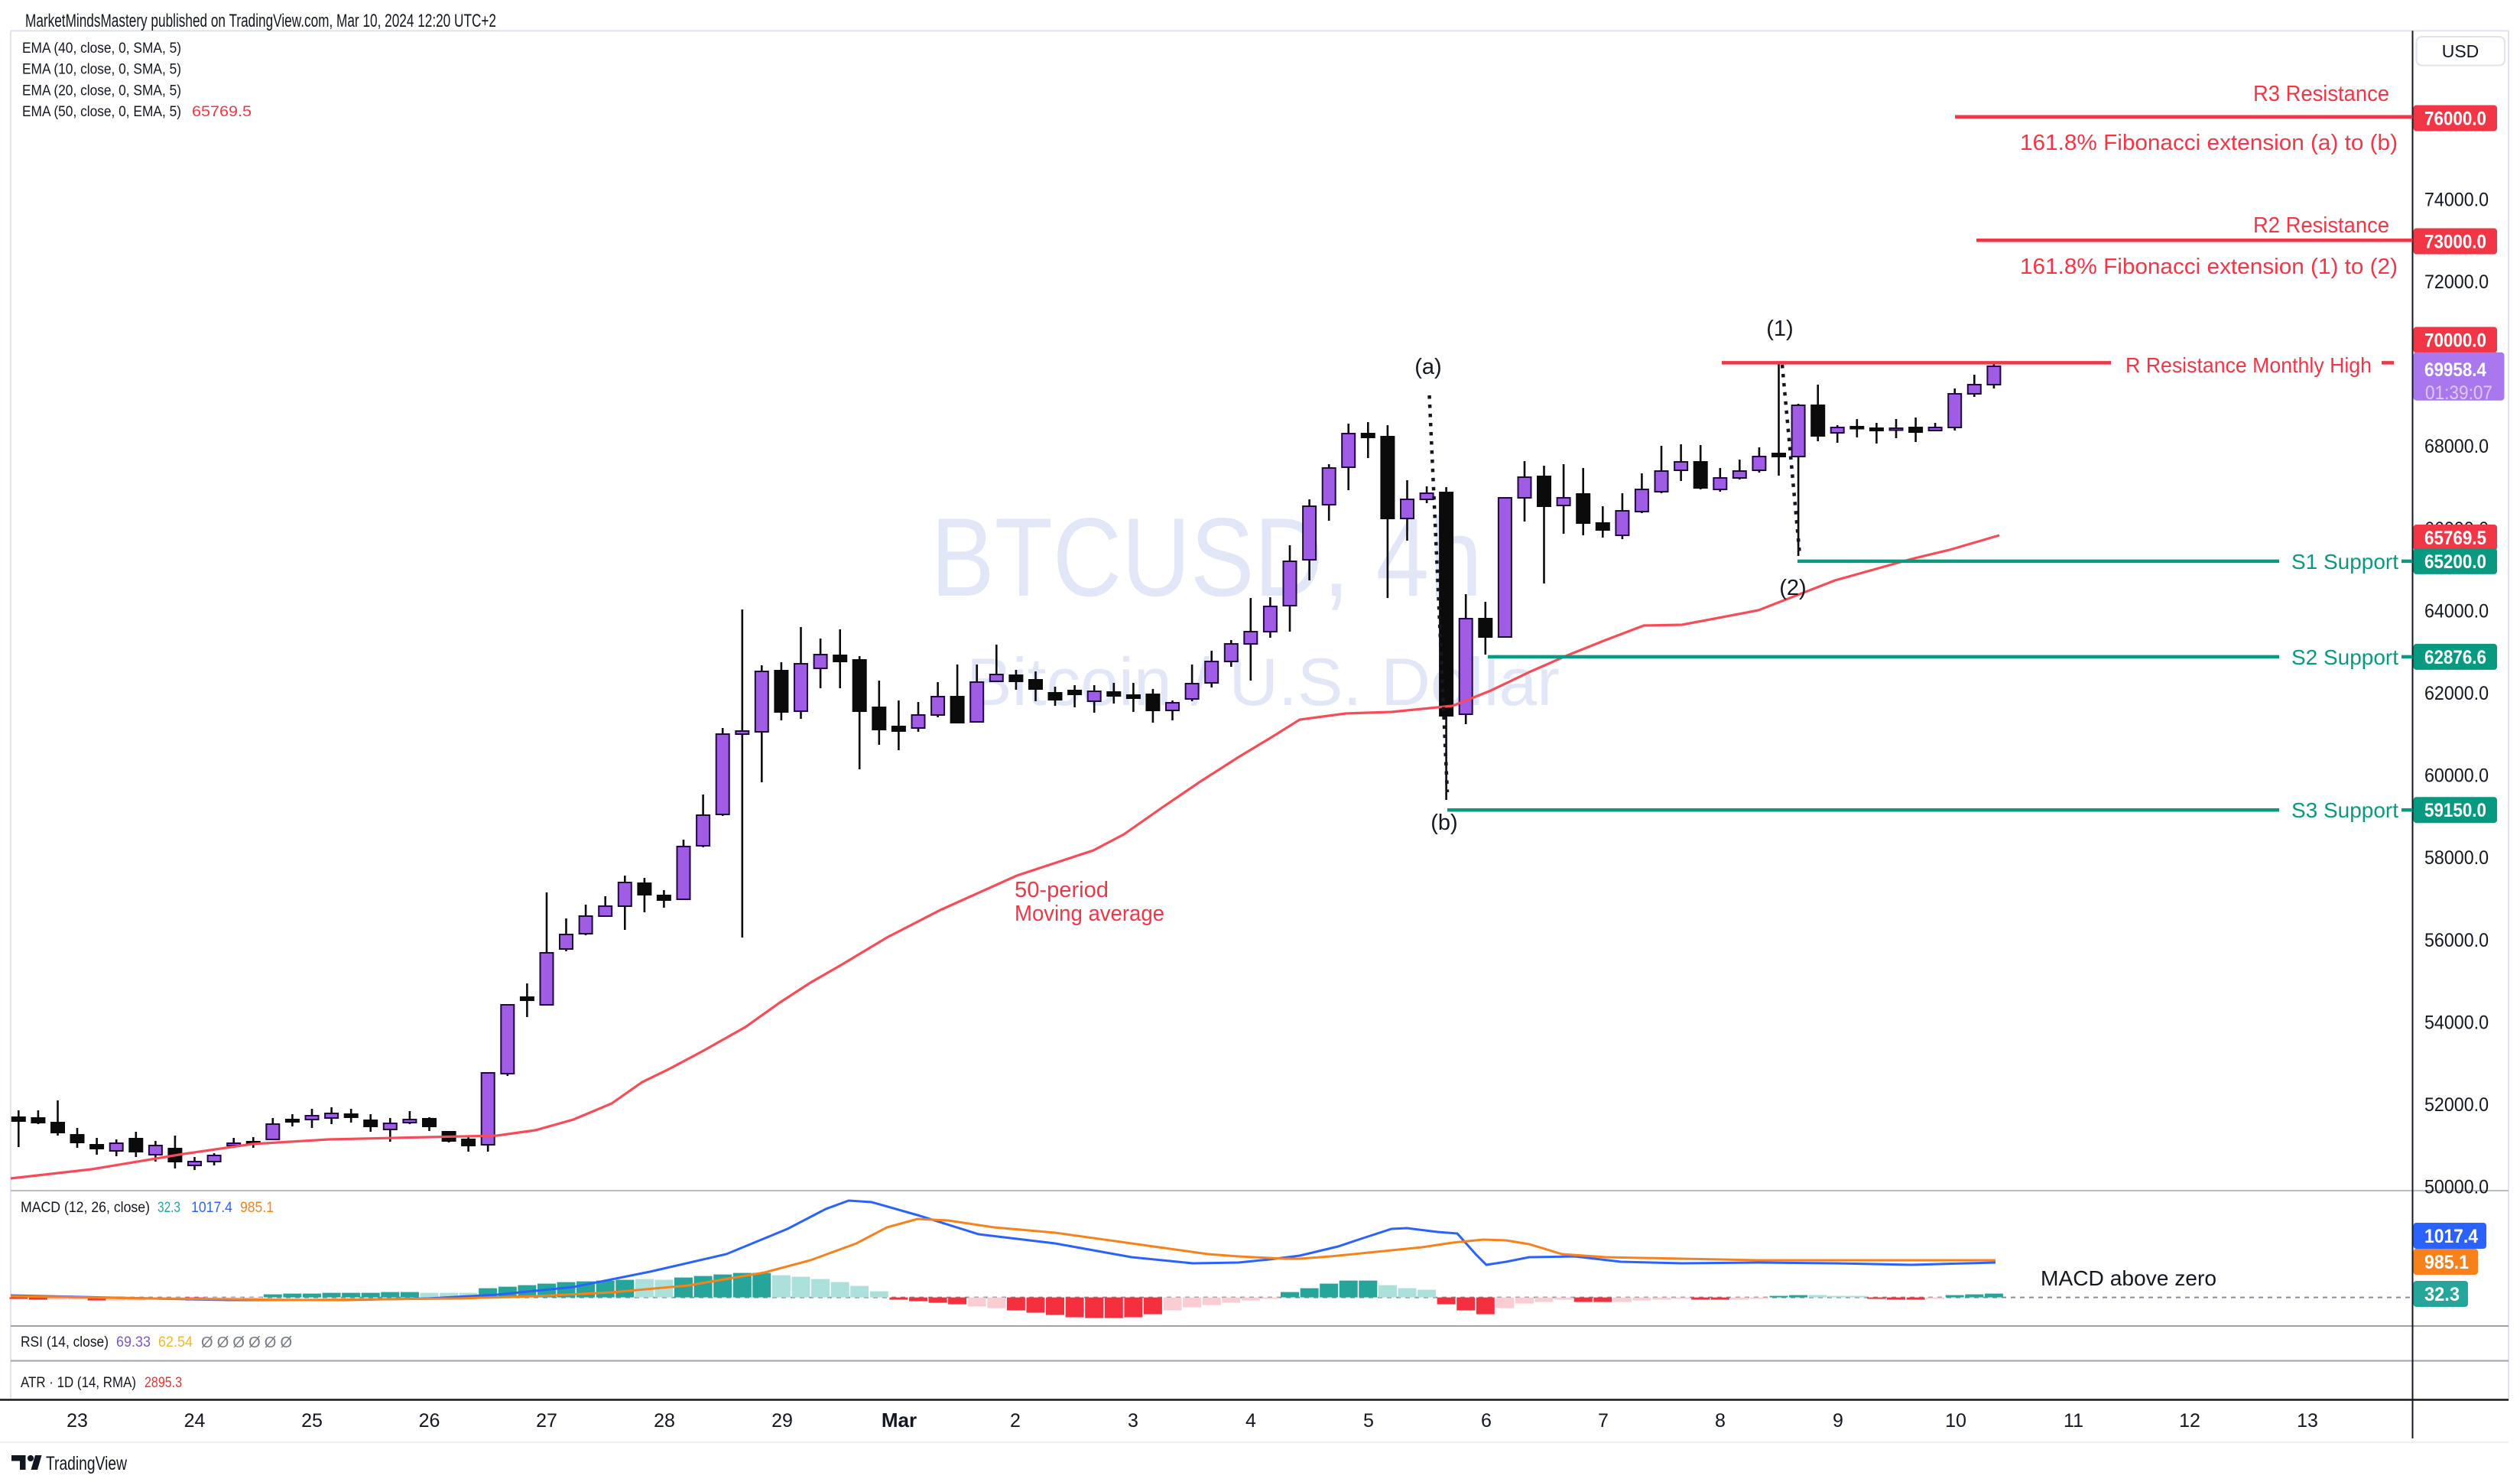  I want to click on svg-text: 11, so click(2073, 1421).